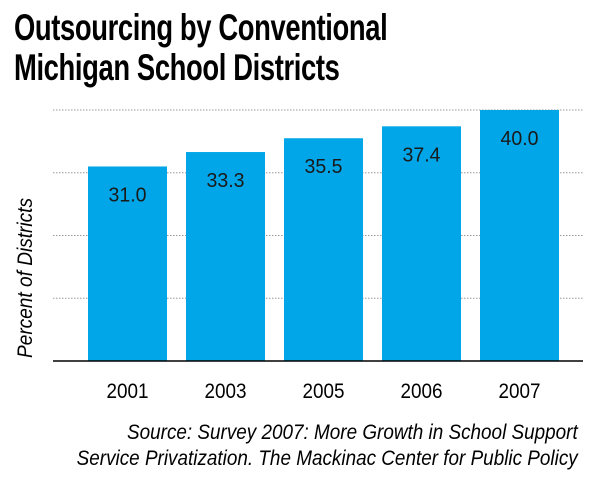 This screenshot has height=478, width=600. What do you see at coordinates (520, 391) in the screenshot?
I see `x-tick-label-2007: 2007` at bounding box center [520, 391].